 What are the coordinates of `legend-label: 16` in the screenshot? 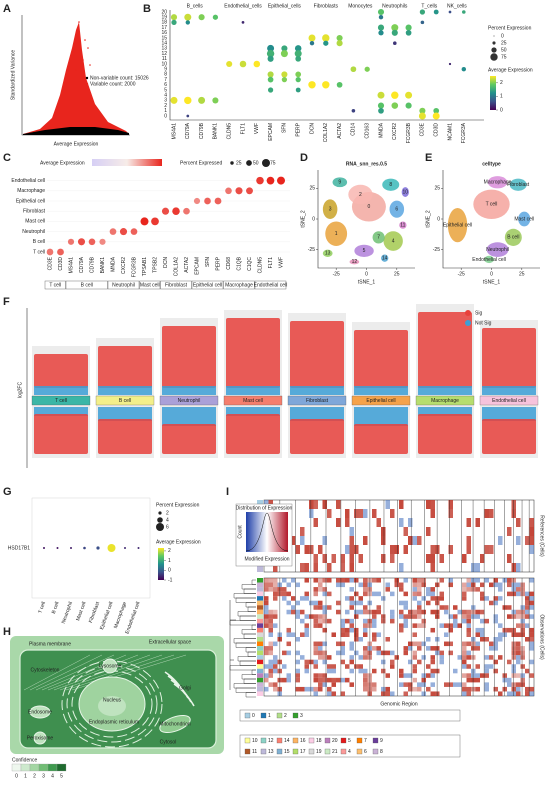 It's located at (303, 741).